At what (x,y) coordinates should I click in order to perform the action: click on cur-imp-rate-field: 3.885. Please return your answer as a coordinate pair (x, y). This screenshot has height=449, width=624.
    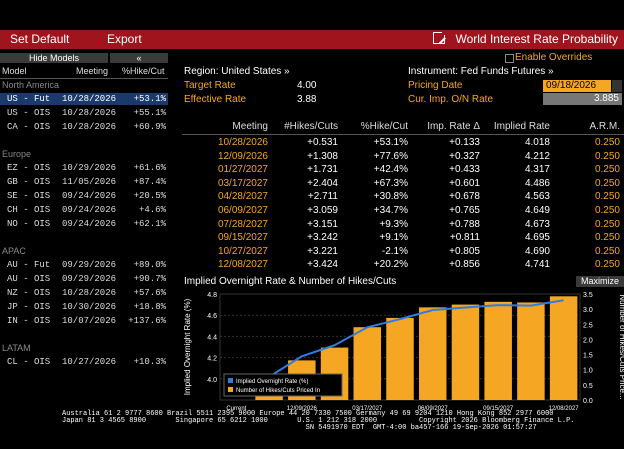
    Looking at the image, I should click on (582, 99).